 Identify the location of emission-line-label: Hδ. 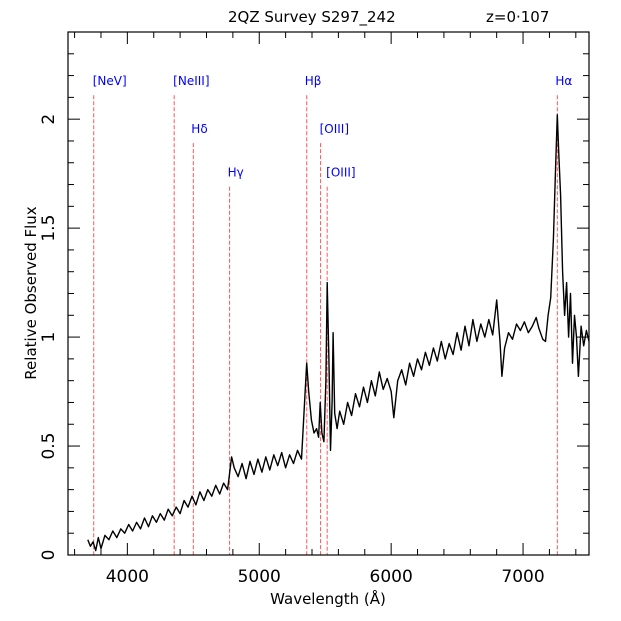
(199, 129).